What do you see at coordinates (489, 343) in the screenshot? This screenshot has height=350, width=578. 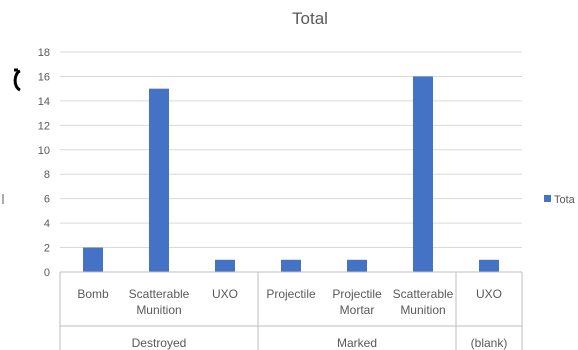 I see `x-group-label: (blank)` at bounding box center [489, 343].